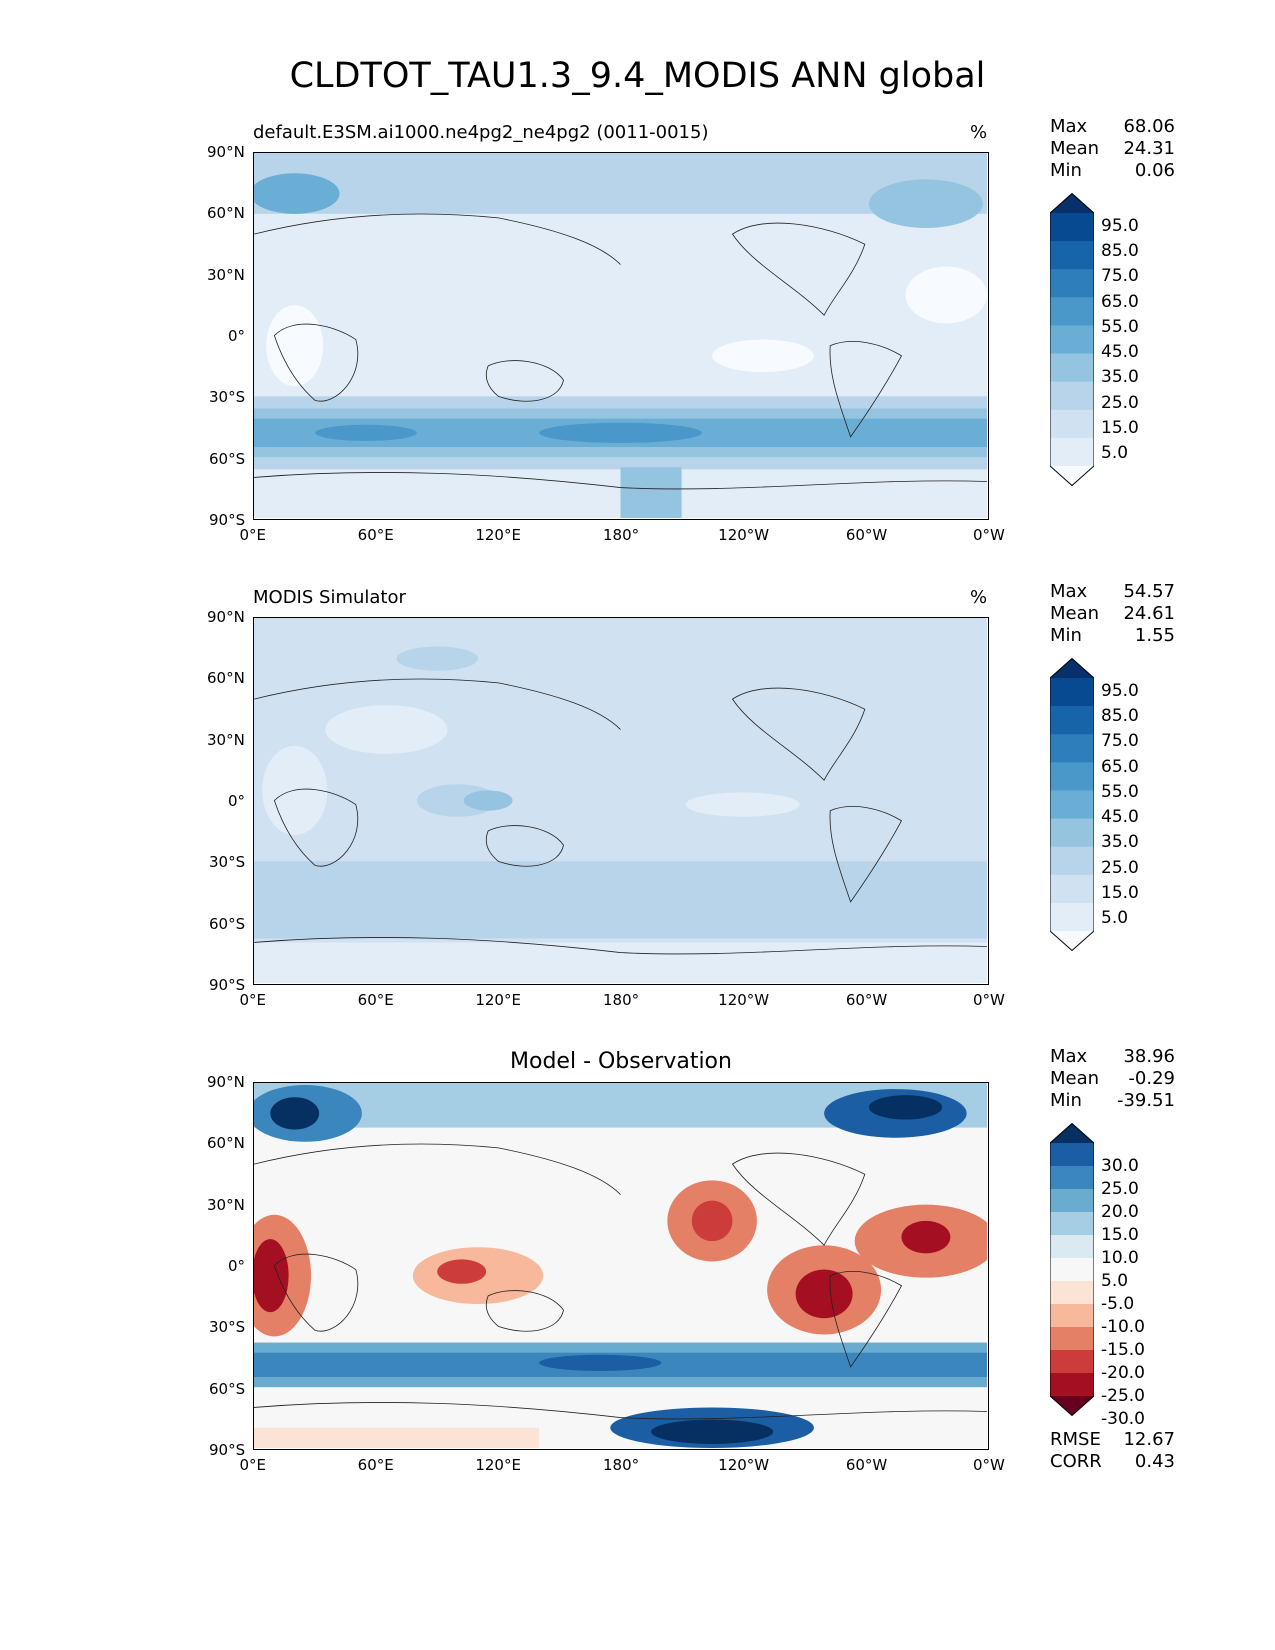 This screenshot has height=1650, width=1275. What do you see at coordinates (462, 1271) in the screenshot?
I see `panel-3-maritime-peak` at bounding box center [462, 1271].